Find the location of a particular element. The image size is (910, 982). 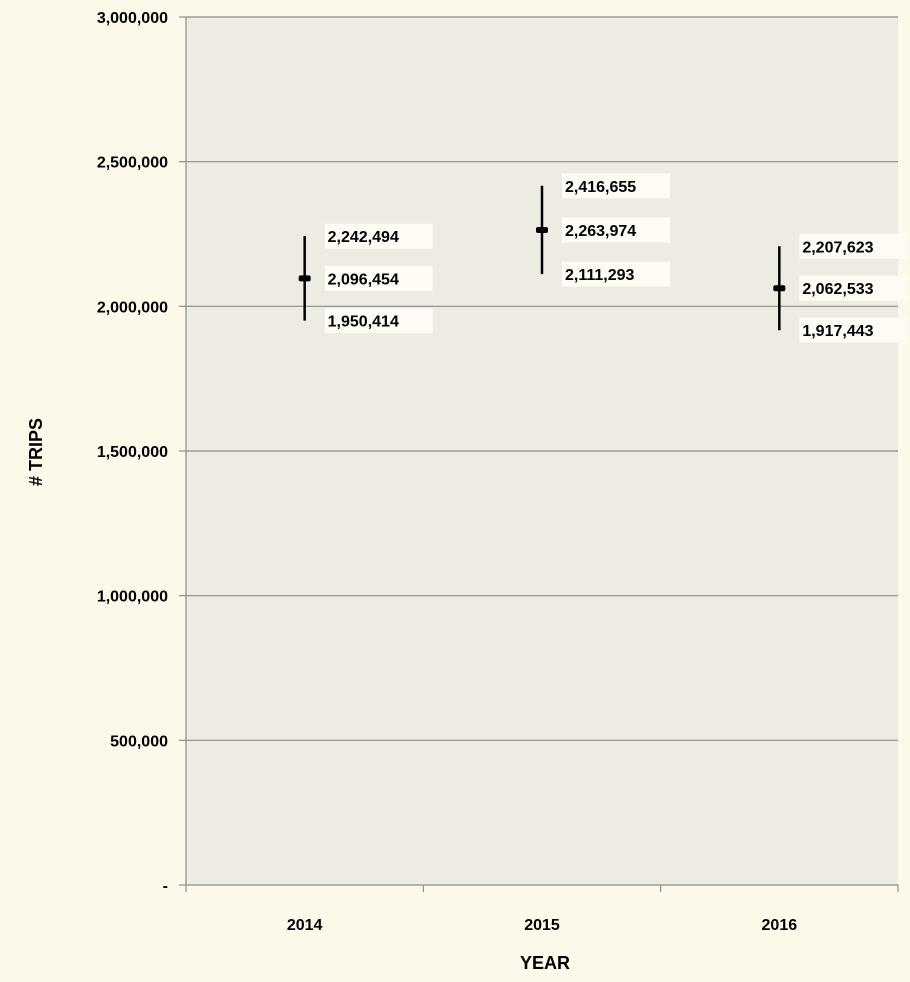

y-axis-title: # TRIPS is located at coordinates (36, 452).